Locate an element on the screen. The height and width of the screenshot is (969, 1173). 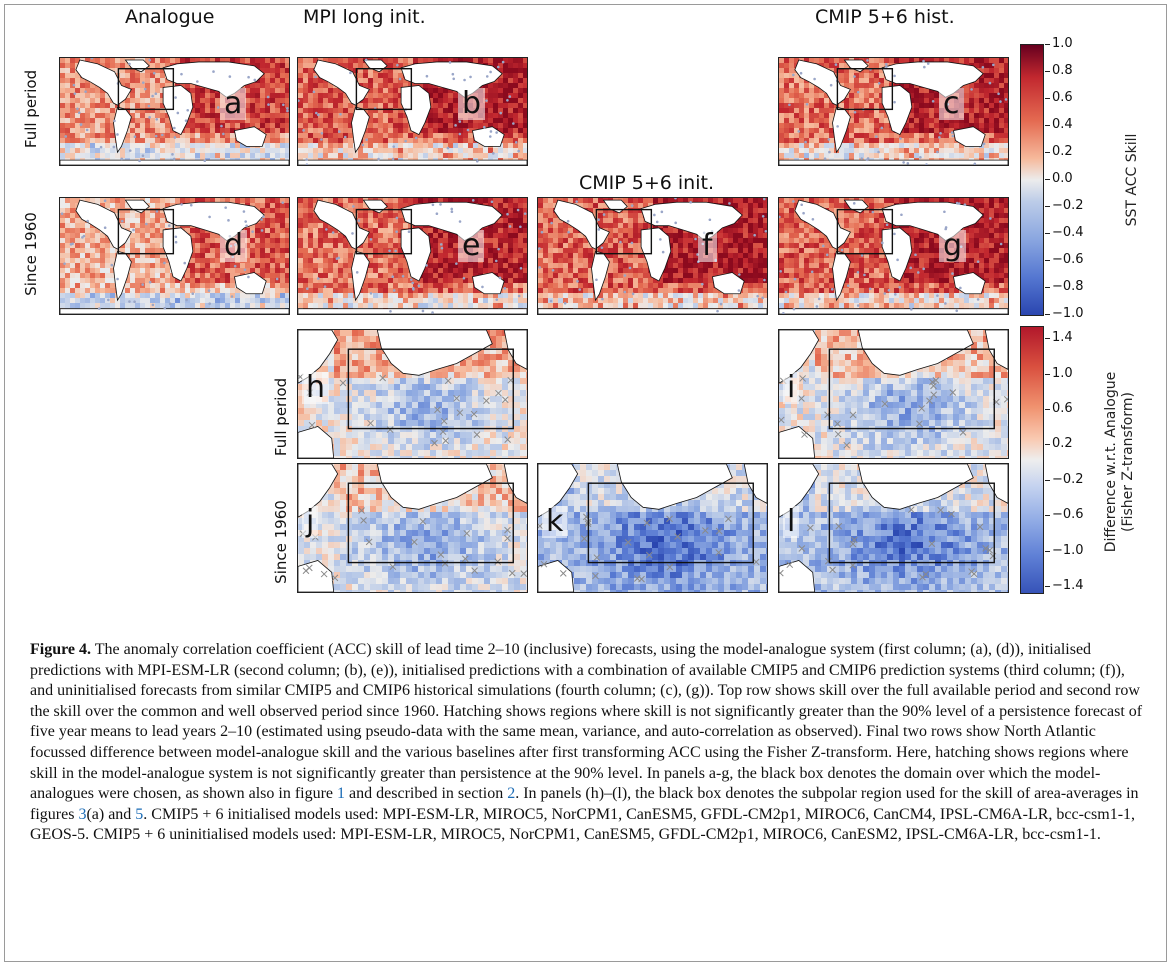
diff-tick-7: −1.0 is located at coordinates (1064, 550).